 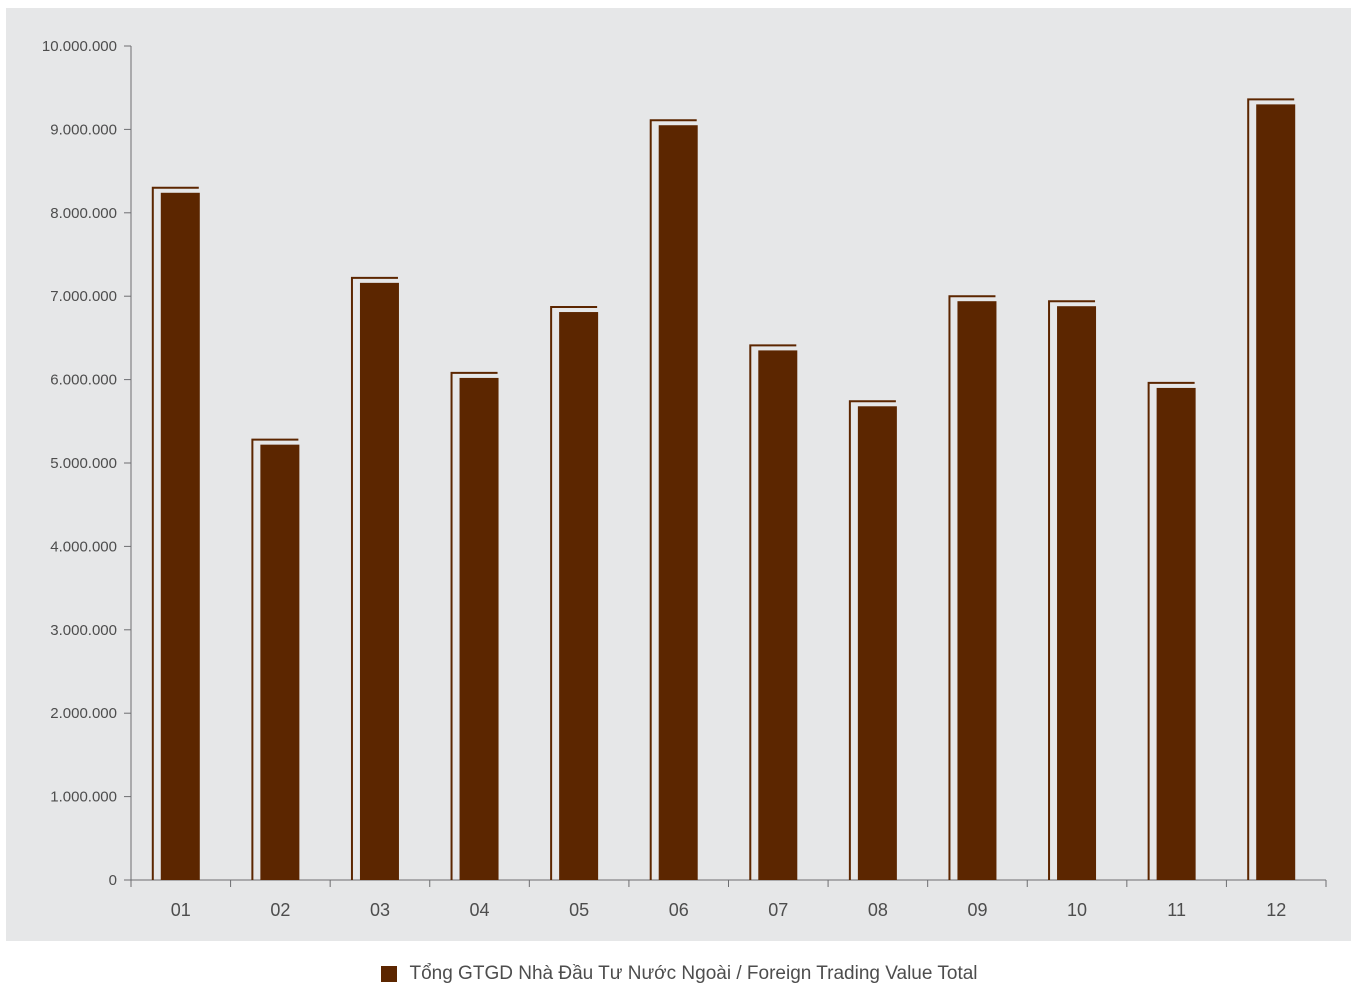 I want to click on y-tick-label: 10.000.000, so click(x=79, y=46).